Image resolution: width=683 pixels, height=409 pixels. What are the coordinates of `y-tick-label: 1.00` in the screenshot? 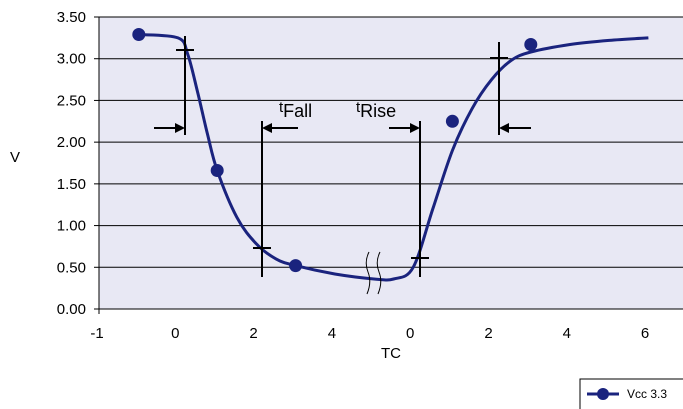 It's located at (71, 226).